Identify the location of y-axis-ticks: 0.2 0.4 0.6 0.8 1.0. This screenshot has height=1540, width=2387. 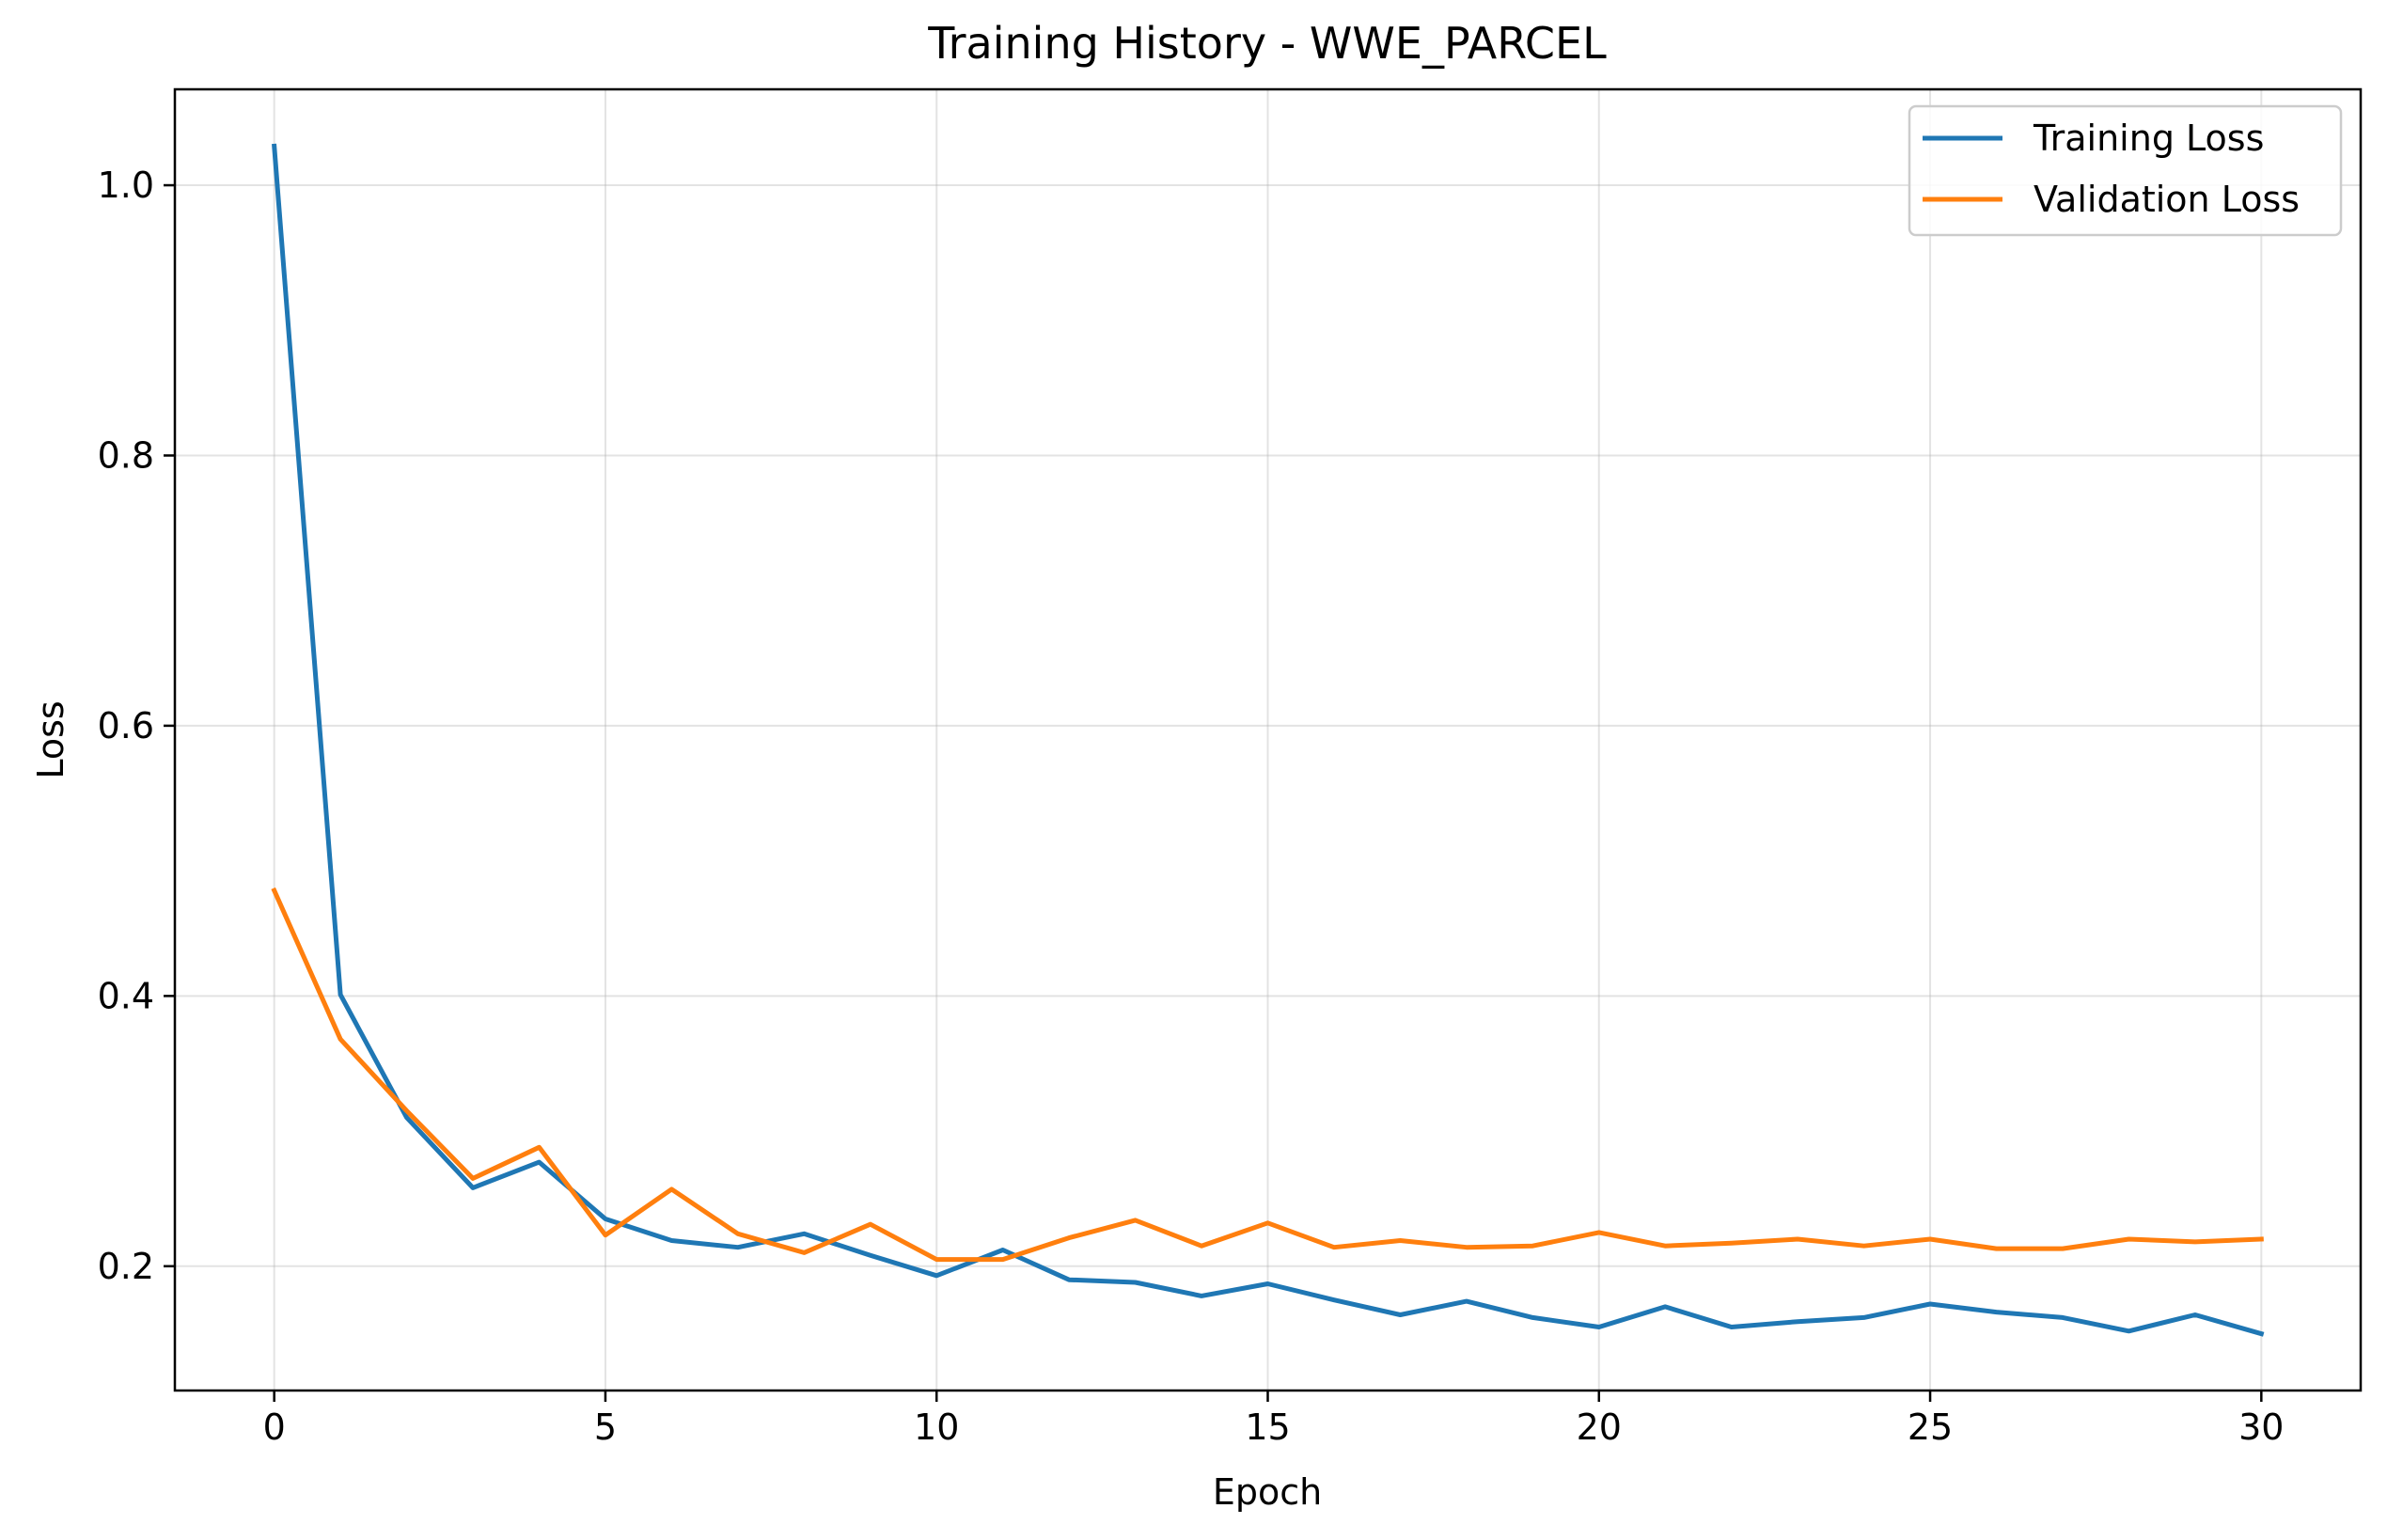
(136, 726).